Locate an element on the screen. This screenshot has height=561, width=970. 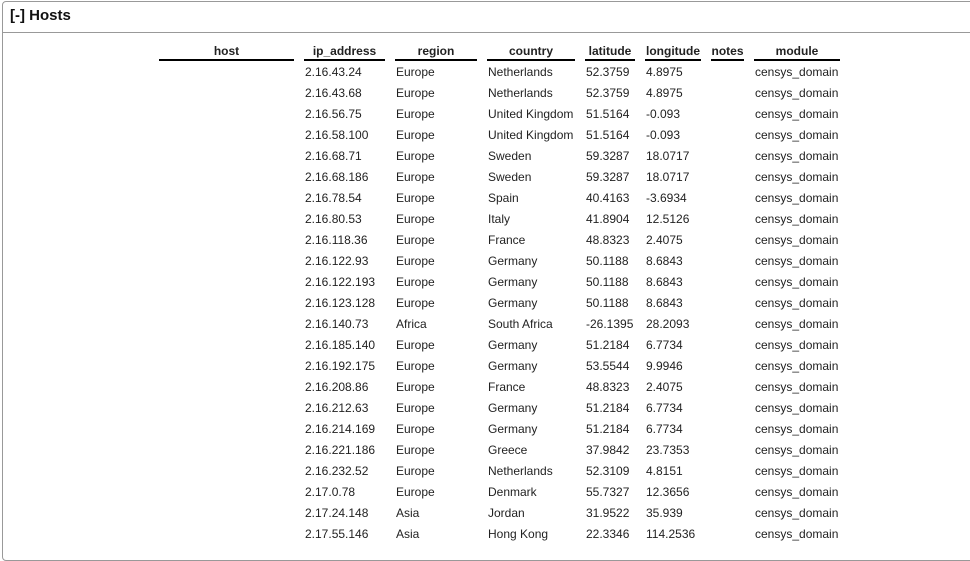
cell: 59.3287 is located at coordinates (608, 155).